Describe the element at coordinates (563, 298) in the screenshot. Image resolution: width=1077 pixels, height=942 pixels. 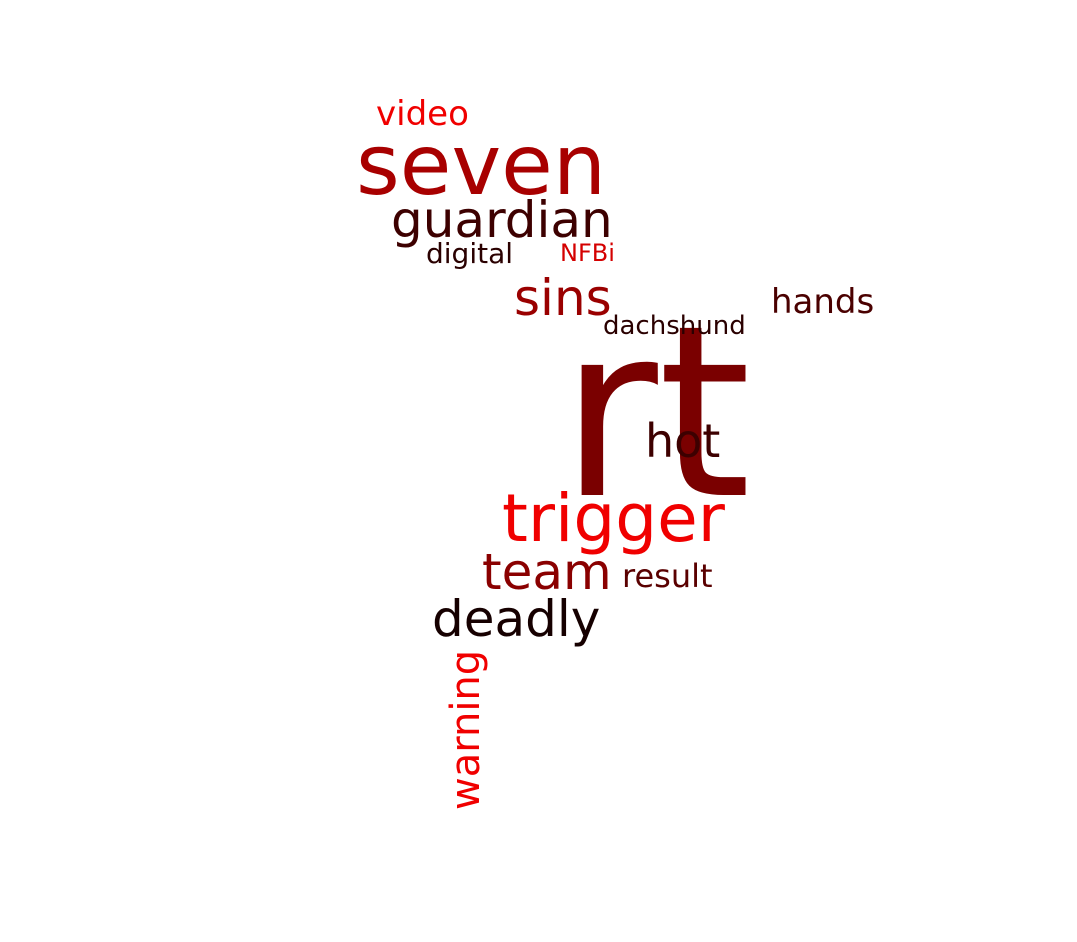
I see `word-sins: sins` at that location.